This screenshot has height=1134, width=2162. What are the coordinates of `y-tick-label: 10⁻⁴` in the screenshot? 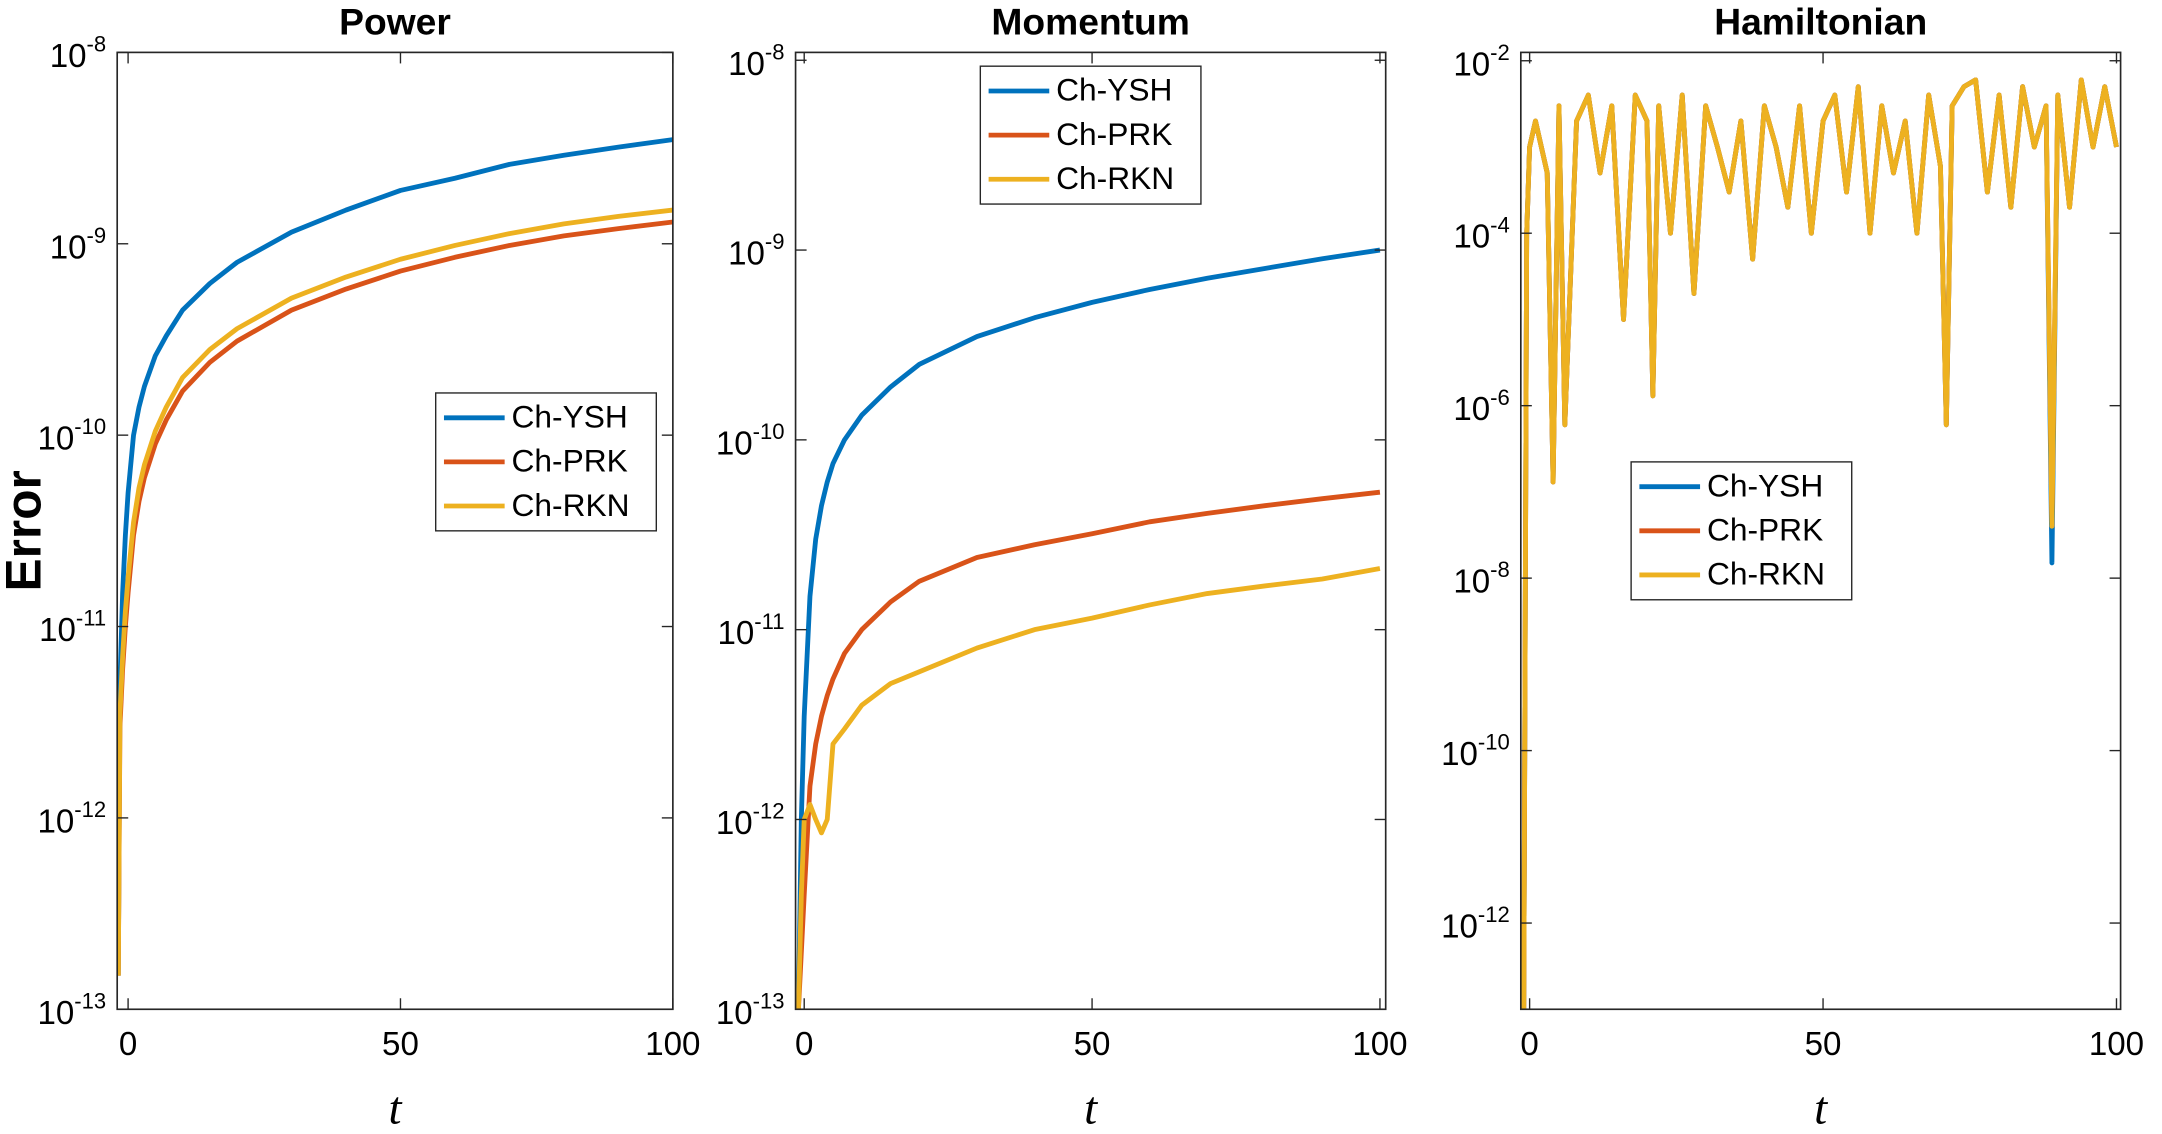 It's located at (1481, 233).